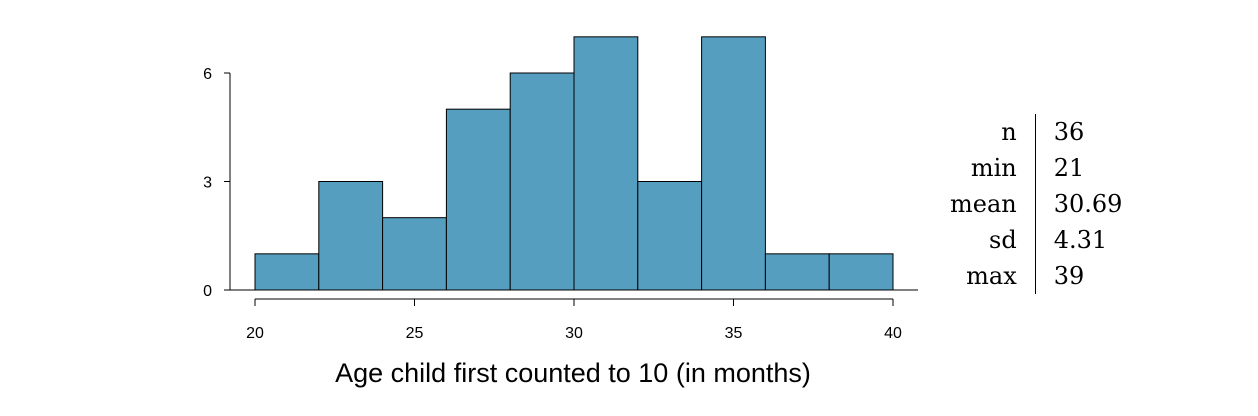  I want to click on stat-value: 30.69, so click(1078, 204).